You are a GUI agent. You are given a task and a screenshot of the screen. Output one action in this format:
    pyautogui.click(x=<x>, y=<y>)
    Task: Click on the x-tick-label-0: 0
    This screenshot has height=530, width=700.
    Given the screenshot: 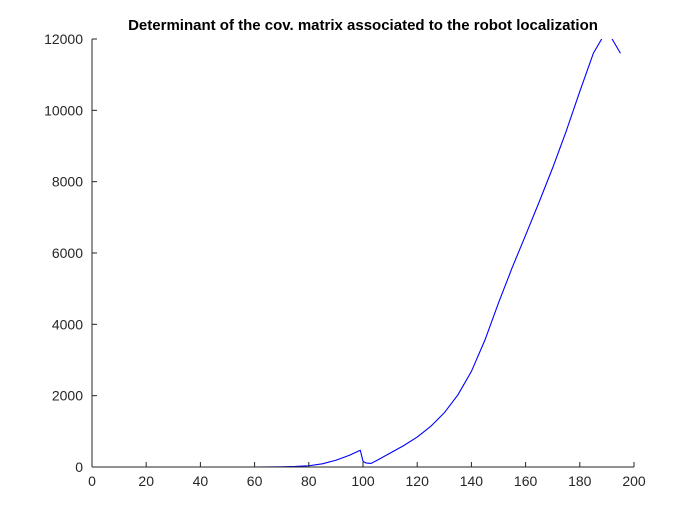 What is the action you would take?
    pyautogui.click(x=92, y=481)
    